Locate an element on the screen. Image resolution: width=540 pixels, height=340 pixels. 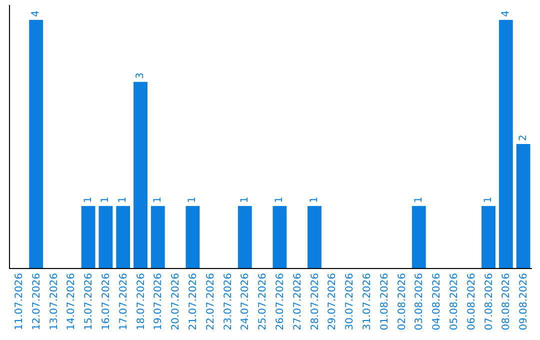
x-tick-label: 07.08.2026 is located at coordinates (489, 301).